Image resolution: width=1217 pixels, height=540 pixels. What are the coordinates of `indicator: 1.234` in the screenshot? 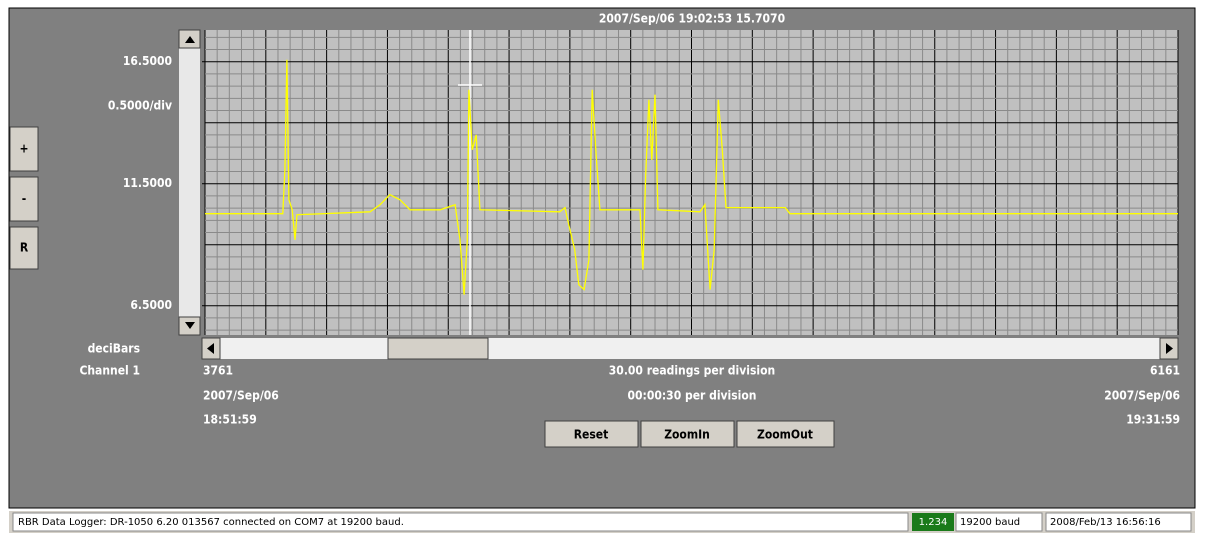 It's located at (933, 522).